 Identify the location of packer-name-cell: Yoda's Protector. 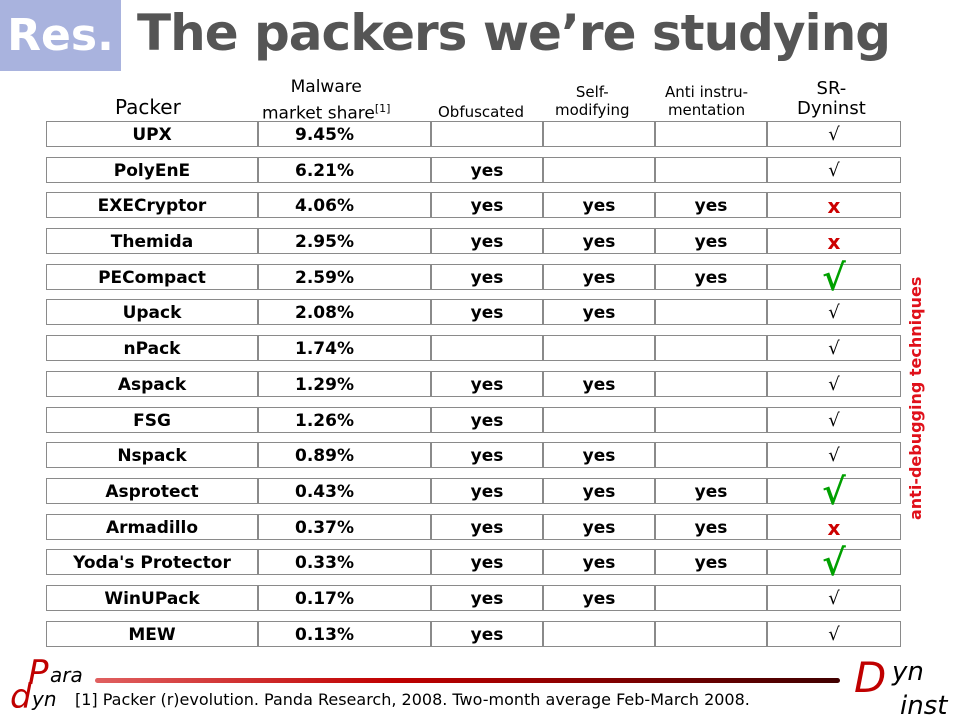
(152, 562).